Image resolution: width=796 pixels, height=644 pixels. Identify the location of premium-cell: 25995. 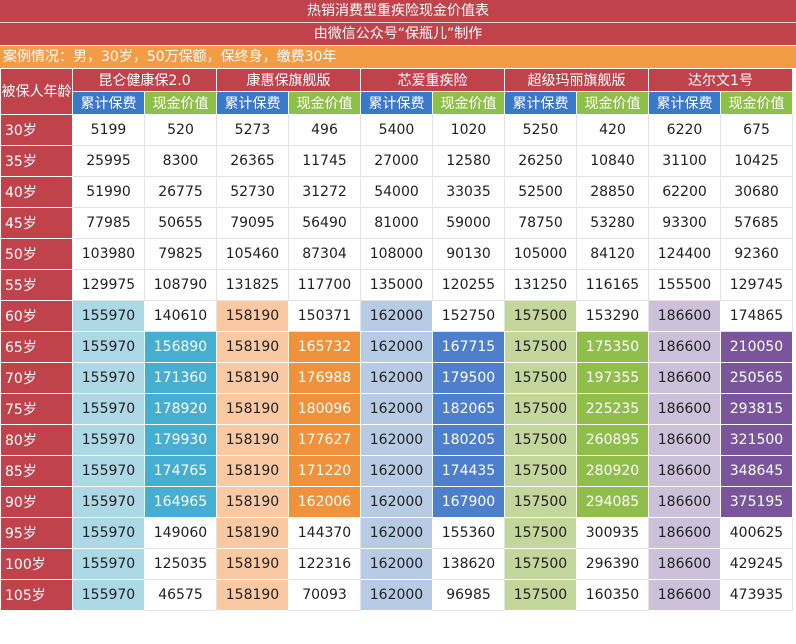
(108, 161).